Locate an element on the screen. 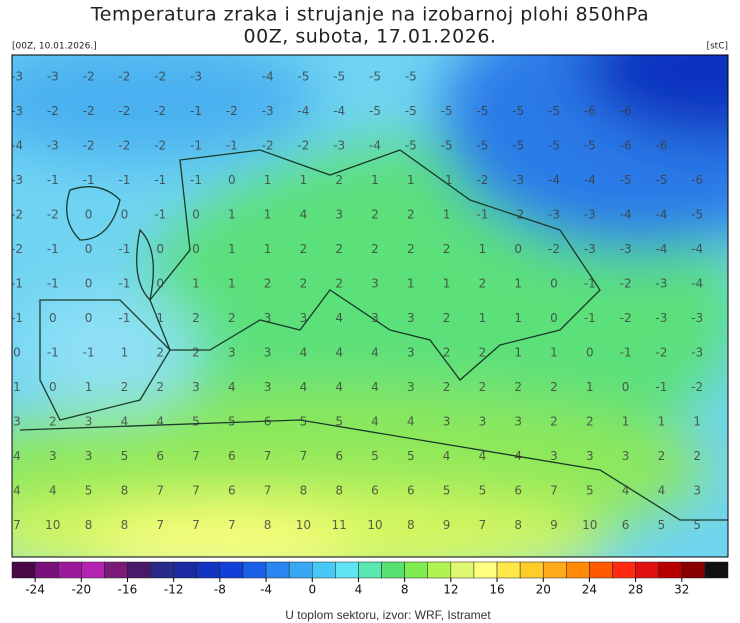 The height and width of the screenshot is (623, 740). colorbar-tick-label: 0 is located at coordinates (312, 590).